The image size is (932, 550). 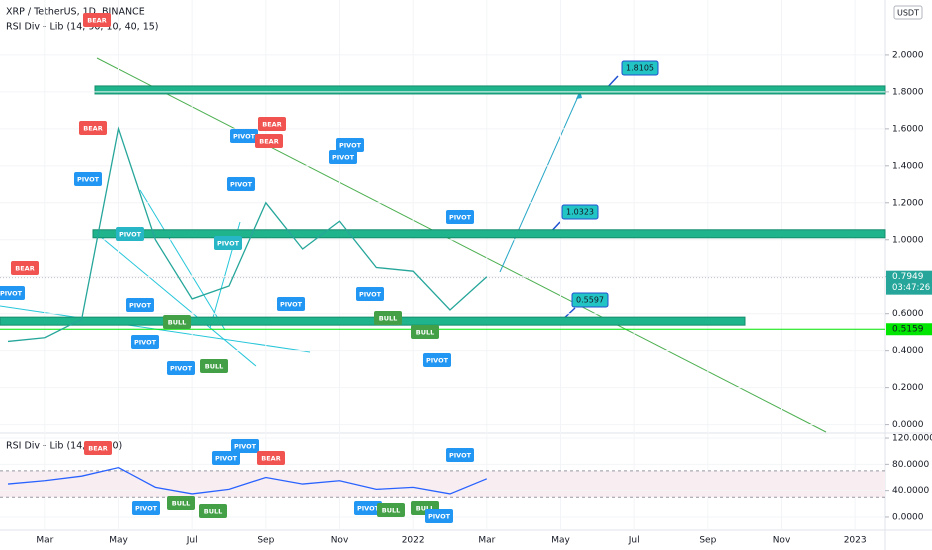 What do you see at coordinates (908, 203) in the screenshot?
I see `y-tick-label: 1.2000` at bounding box center [908, 203].